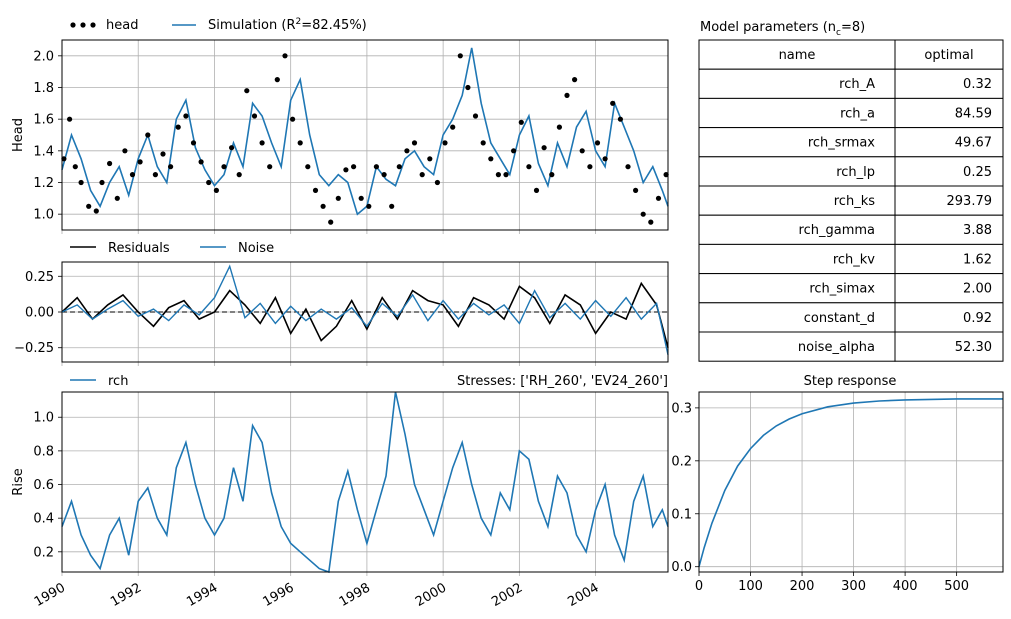  Describe the element at coordinates (43, 88) in the screenshot. I see `y-tick-label: 1.8` at that location.